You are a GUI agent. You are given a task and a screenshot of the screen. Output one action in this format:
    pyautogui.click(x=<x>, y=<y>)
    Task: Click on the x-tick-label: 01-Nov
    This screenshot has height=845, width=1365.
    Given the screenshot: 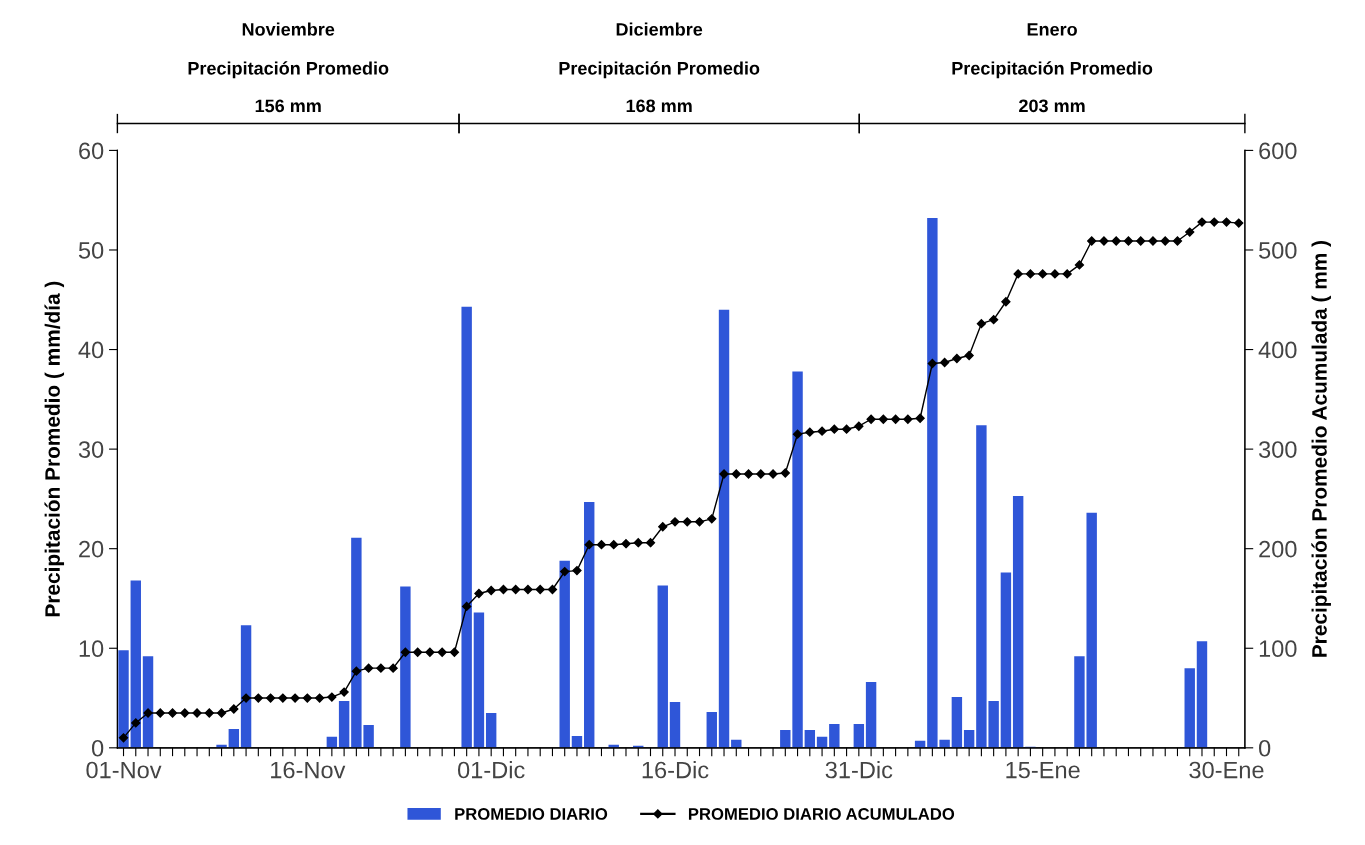 What is the action you would take?
    pyautogui.click(x=124, y=770)
    